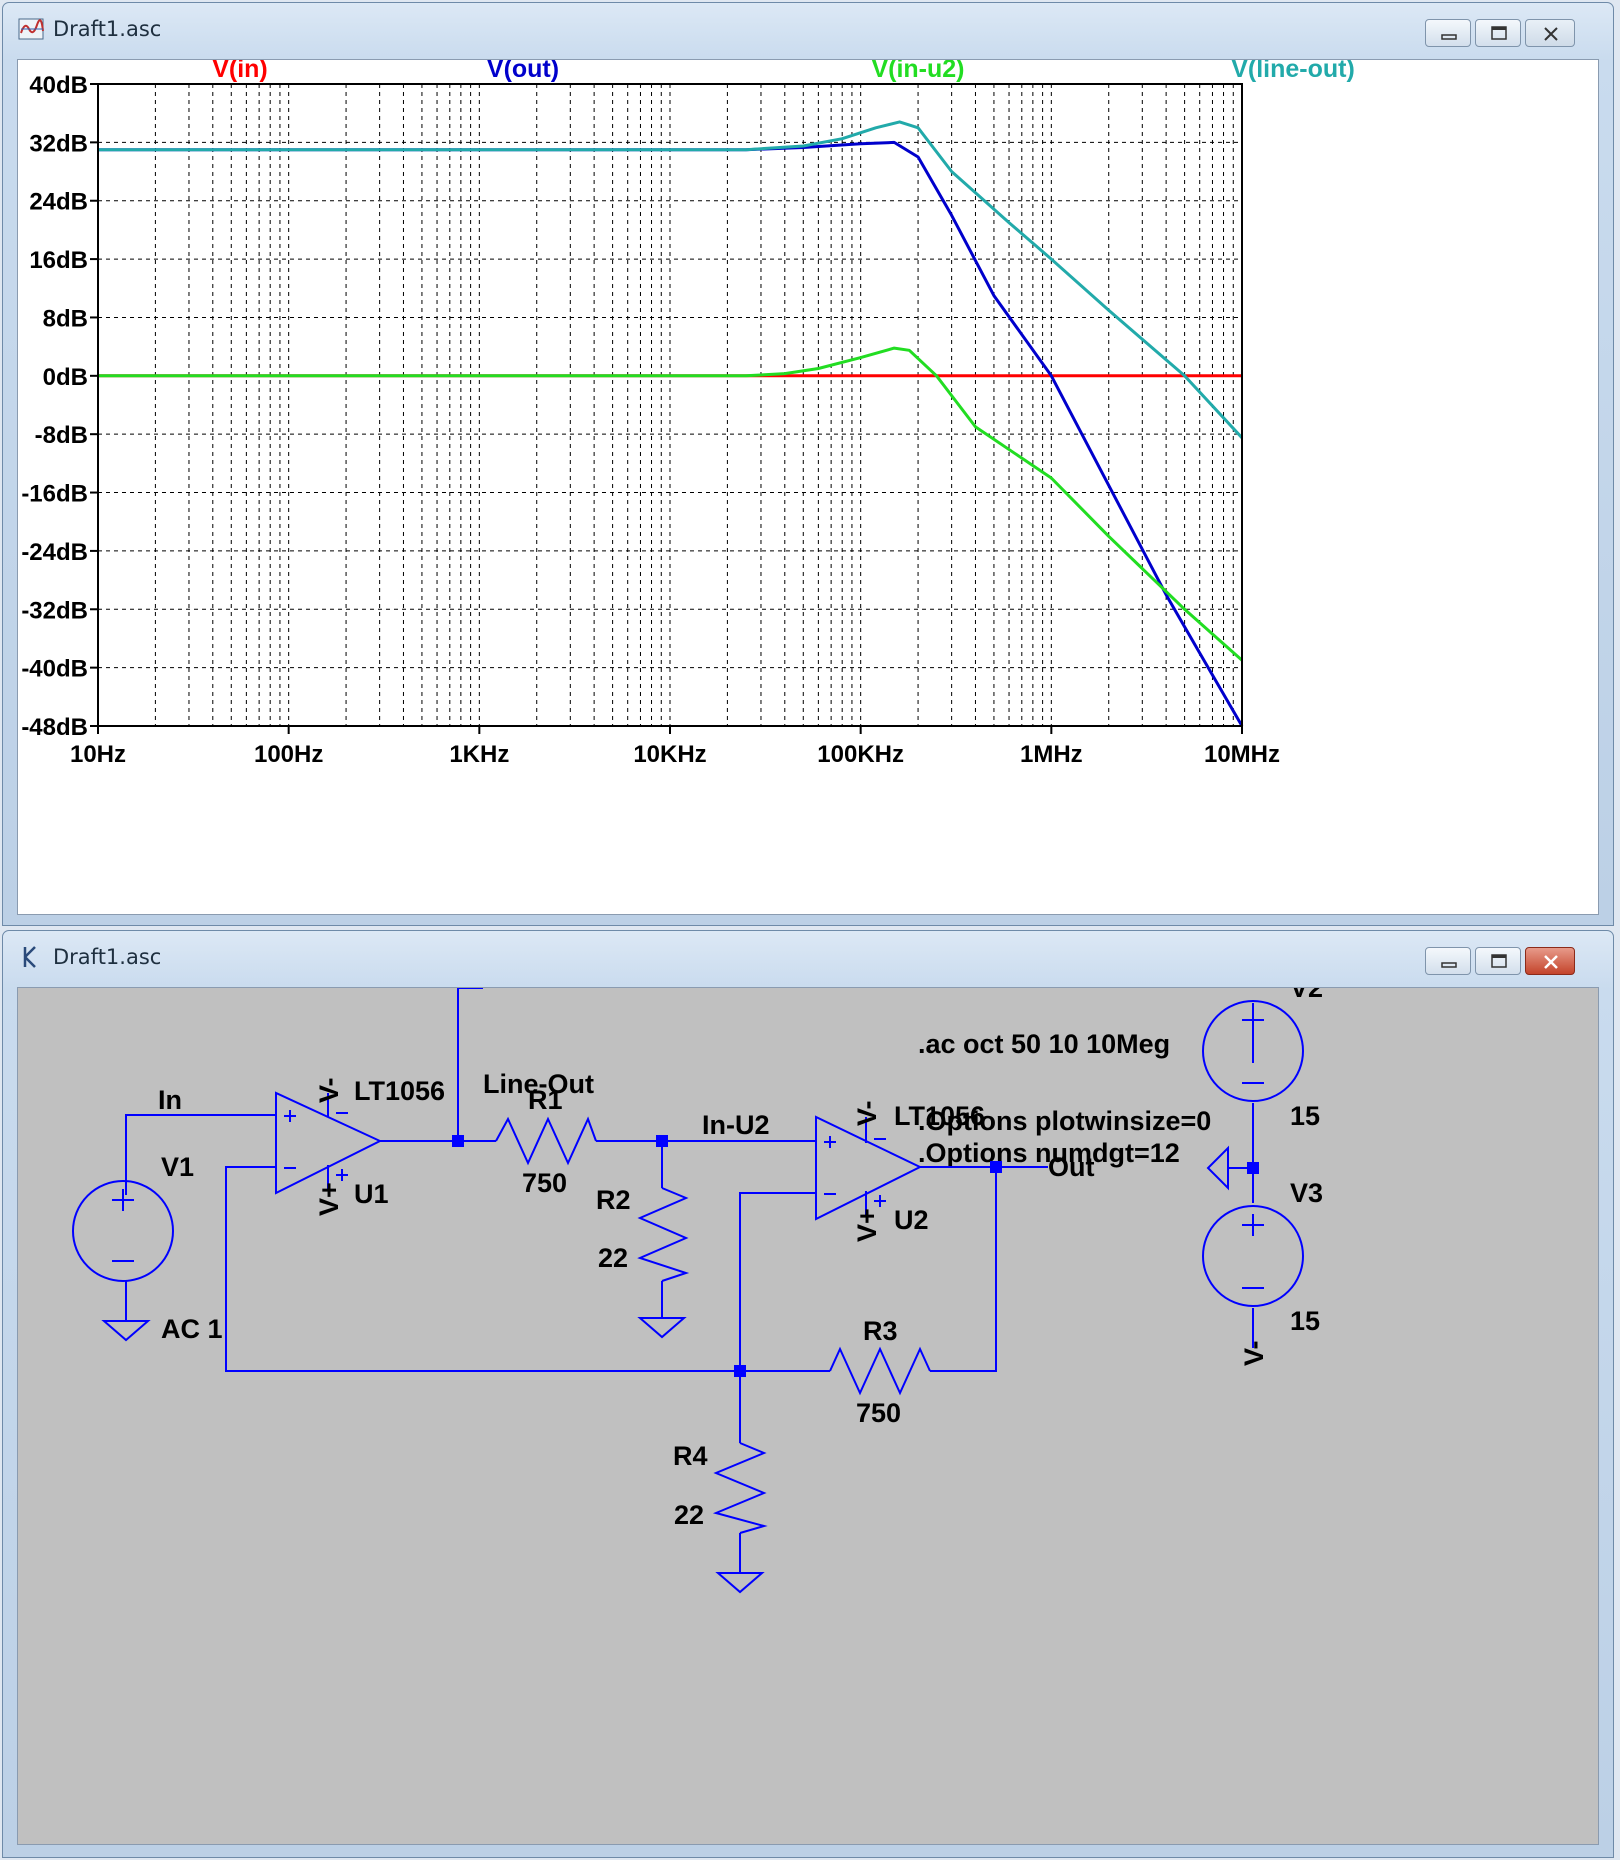 Image resolution: width=1620 pixels, height=1860 pixels. Describe the element at coordinates (613, 1258) in the screenshot. I see `r2-value: 22` at that location.